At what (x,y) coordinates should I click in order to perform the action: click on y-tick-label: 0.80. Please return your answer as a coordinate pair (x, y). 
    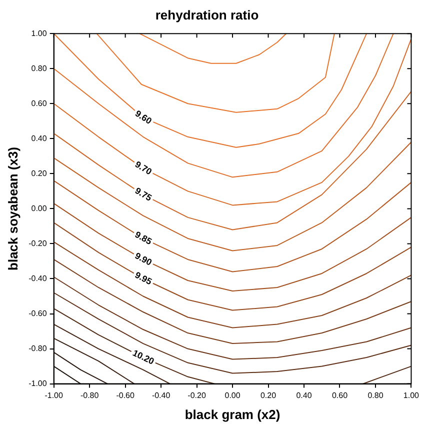
    Looking at the image, I should click on (39, 68).